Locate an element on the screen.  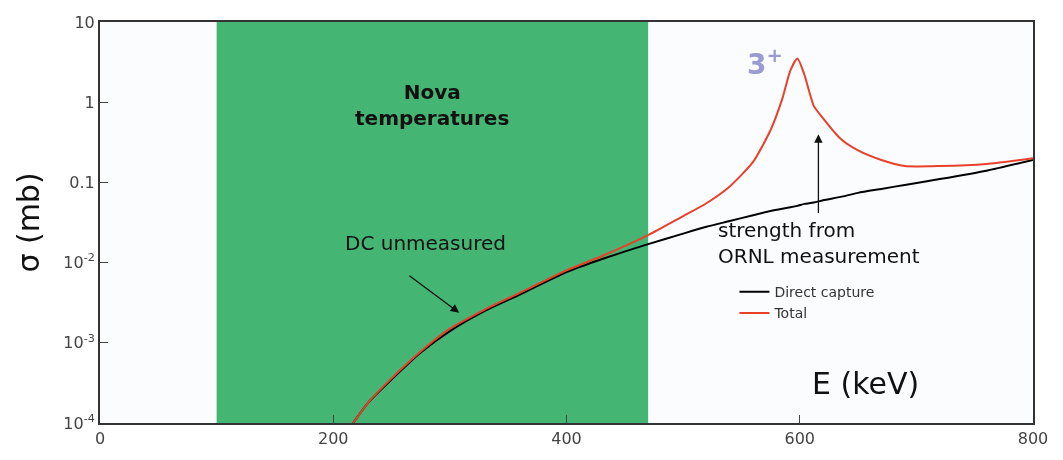
y-tick-label: 10$^{-4}$ is located at coordinates (79, 422).